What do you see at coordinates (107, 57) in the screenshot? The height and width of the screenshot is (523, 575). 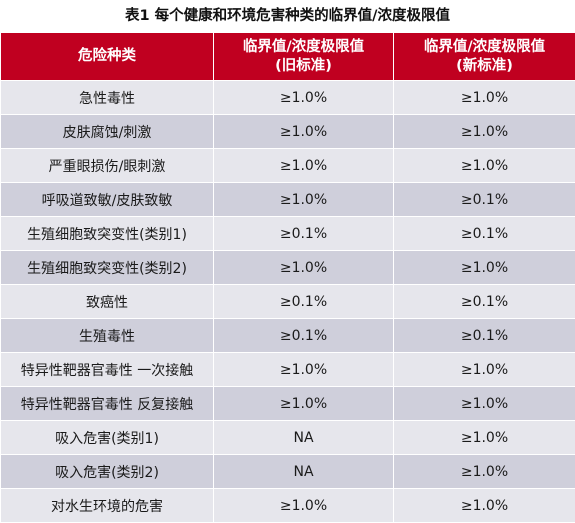 I see `header-hazard-class: 危险种类` at bounding box center [107, 57].